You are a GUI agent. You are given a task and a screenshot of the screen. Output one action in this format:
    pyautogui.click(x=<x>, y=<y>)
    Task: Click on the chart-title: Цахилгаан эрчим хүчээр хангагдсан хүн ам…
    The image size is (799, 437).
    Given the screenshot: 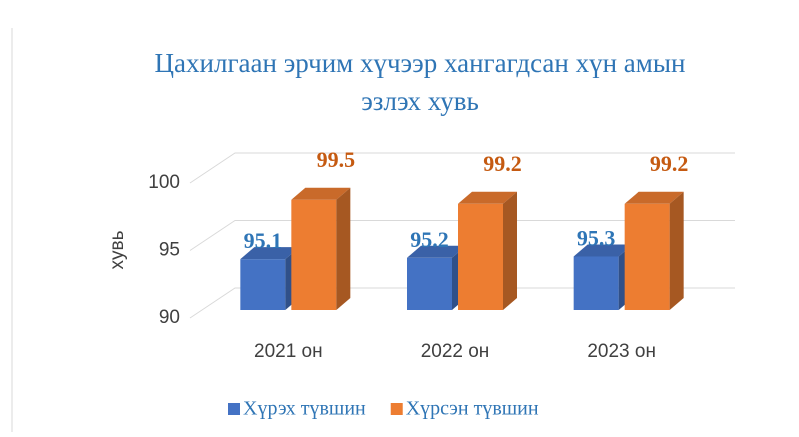 What is the action you would take?
    pyautogui.click(x=420, y=82)
    